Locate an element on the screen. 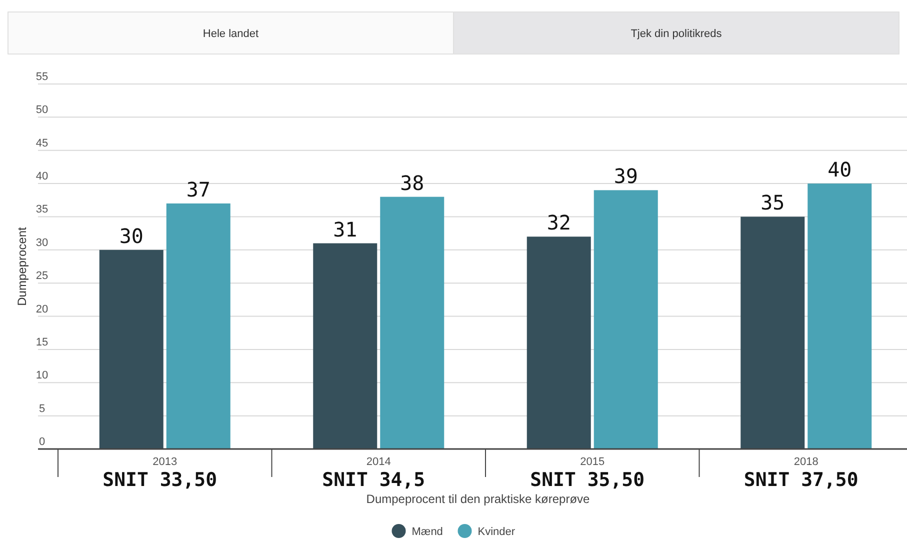  data-label: 30 is located at coordinates (131, 236).